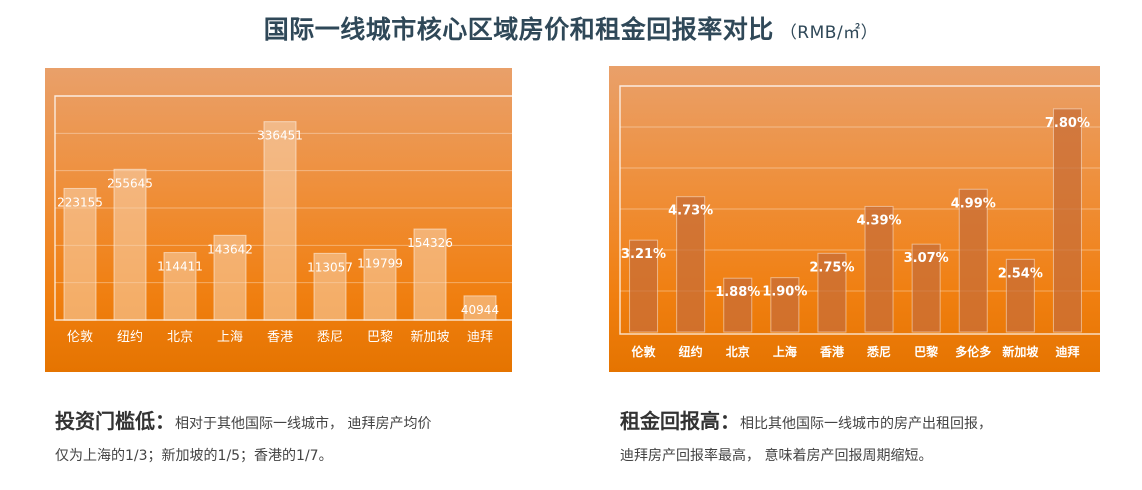 This screenshot has width=1142, height=490. Describe the element at coordinates (831, 267) in the screenshot. I see `yield-value-label: 2.75%` at that location.